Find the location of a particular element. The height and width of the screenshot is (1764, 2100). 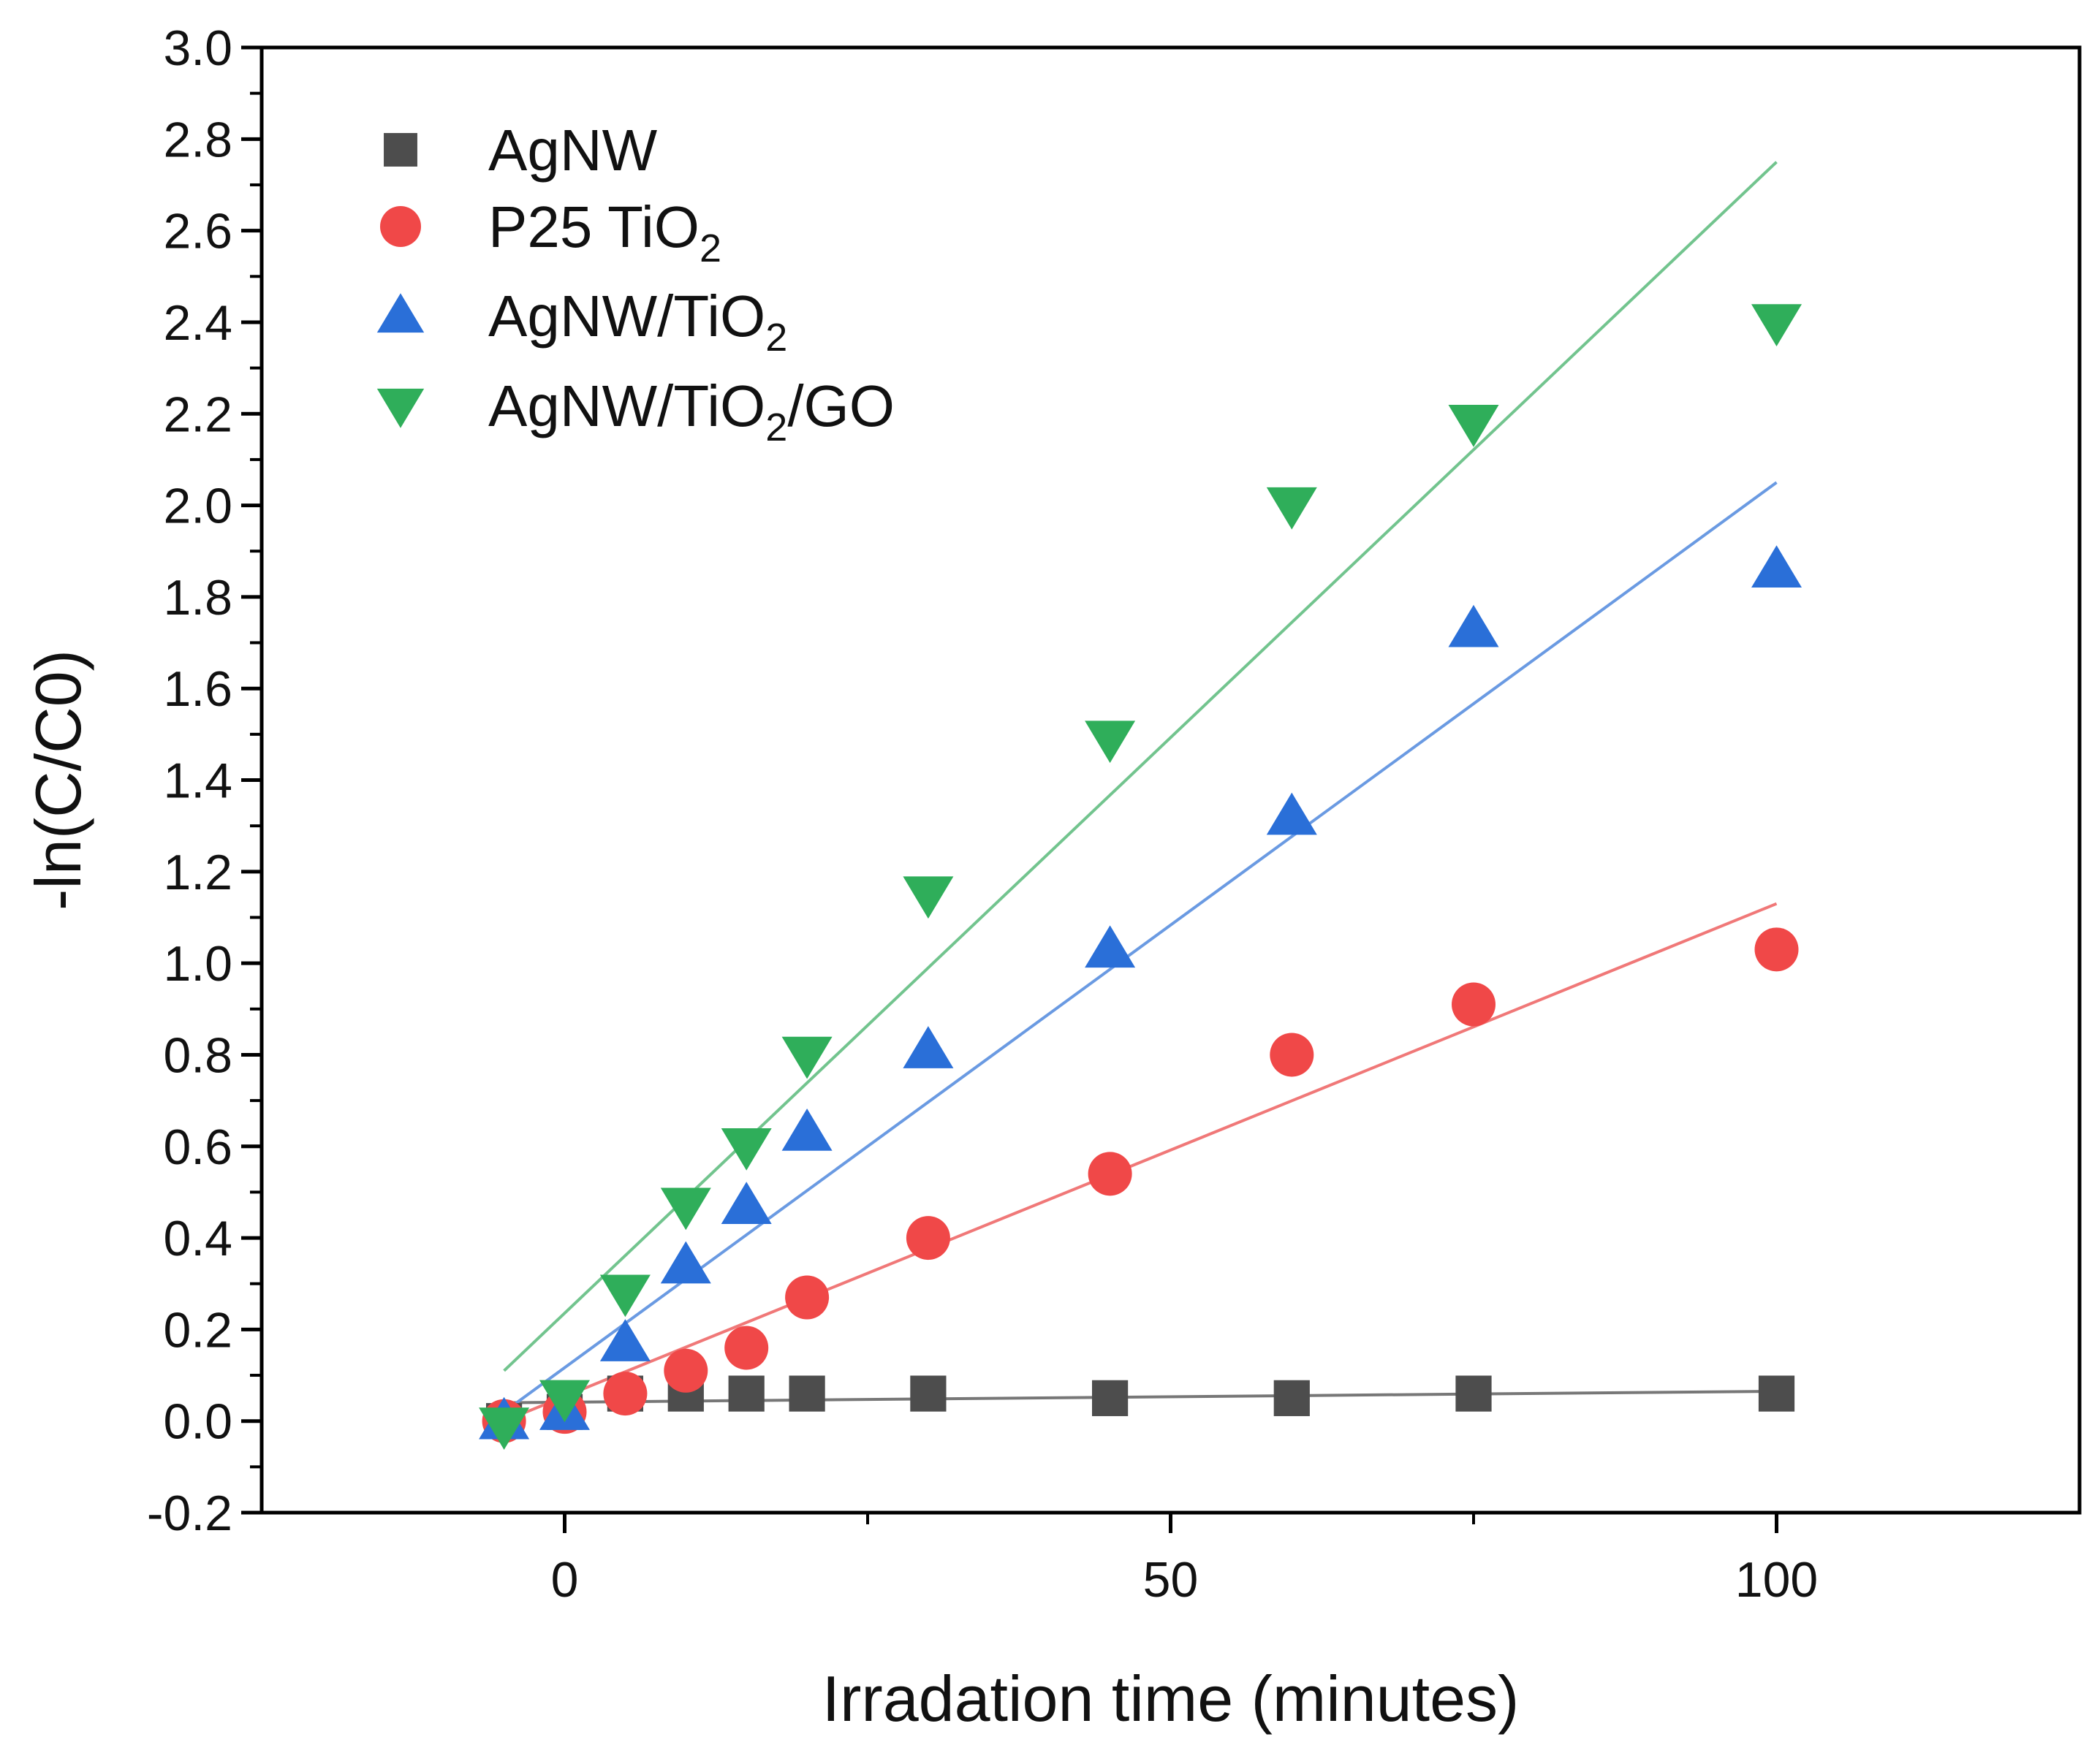

y-tick-label: 1.6 is located at coordinates (197, 689).